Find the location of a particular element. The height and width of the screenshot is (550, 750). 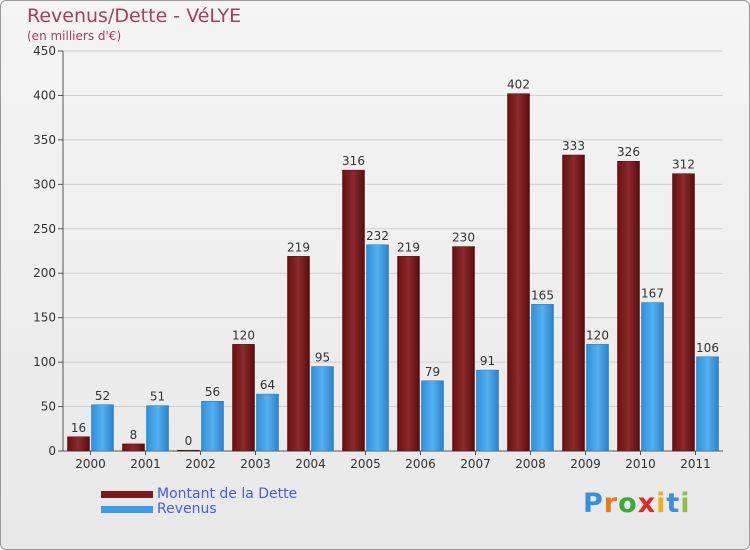

data-label-revenus: 232 is located at coordinates (377, 236).